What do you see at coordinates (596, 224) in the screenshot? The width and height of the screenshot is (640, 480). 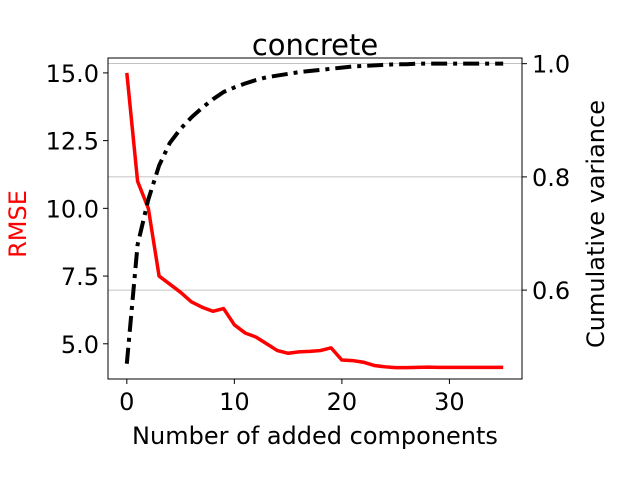 I see `y-axis-right-title: Cumulative variance` at bounding box center [596, 224].